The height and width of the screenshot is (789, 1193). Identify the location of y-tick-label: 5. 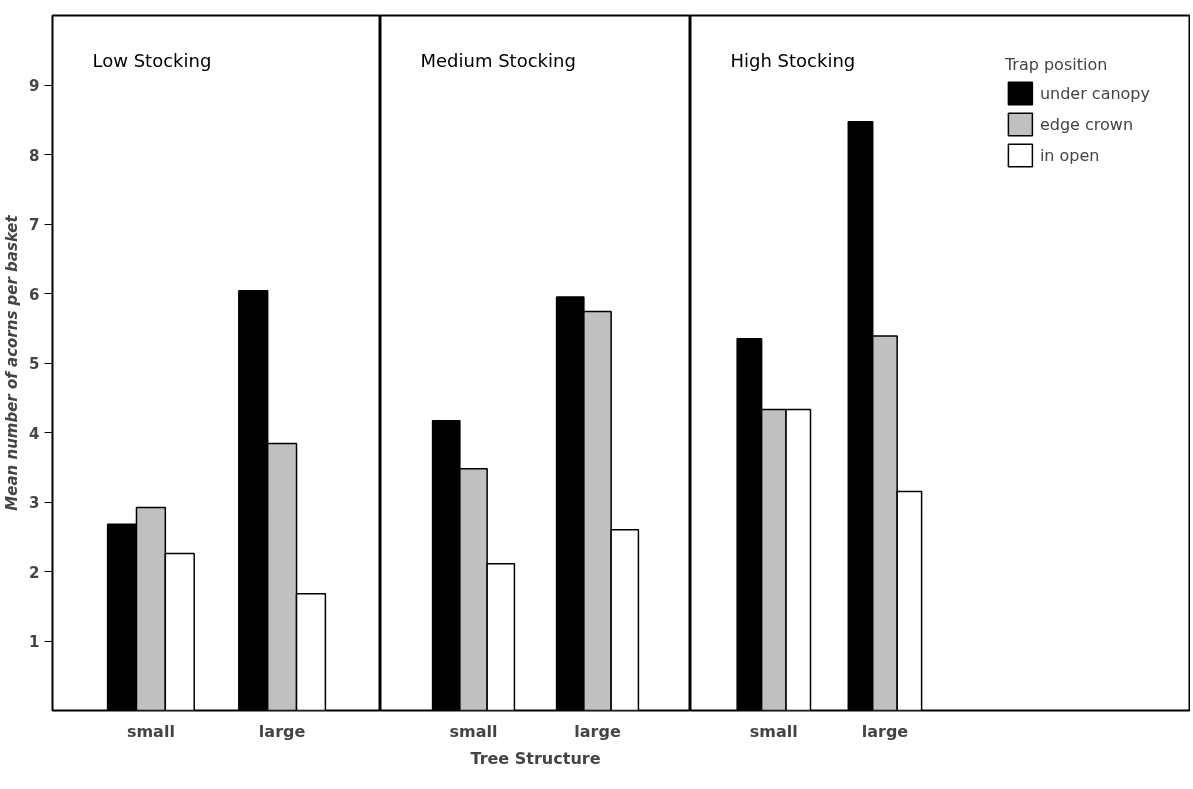
(34, 364).